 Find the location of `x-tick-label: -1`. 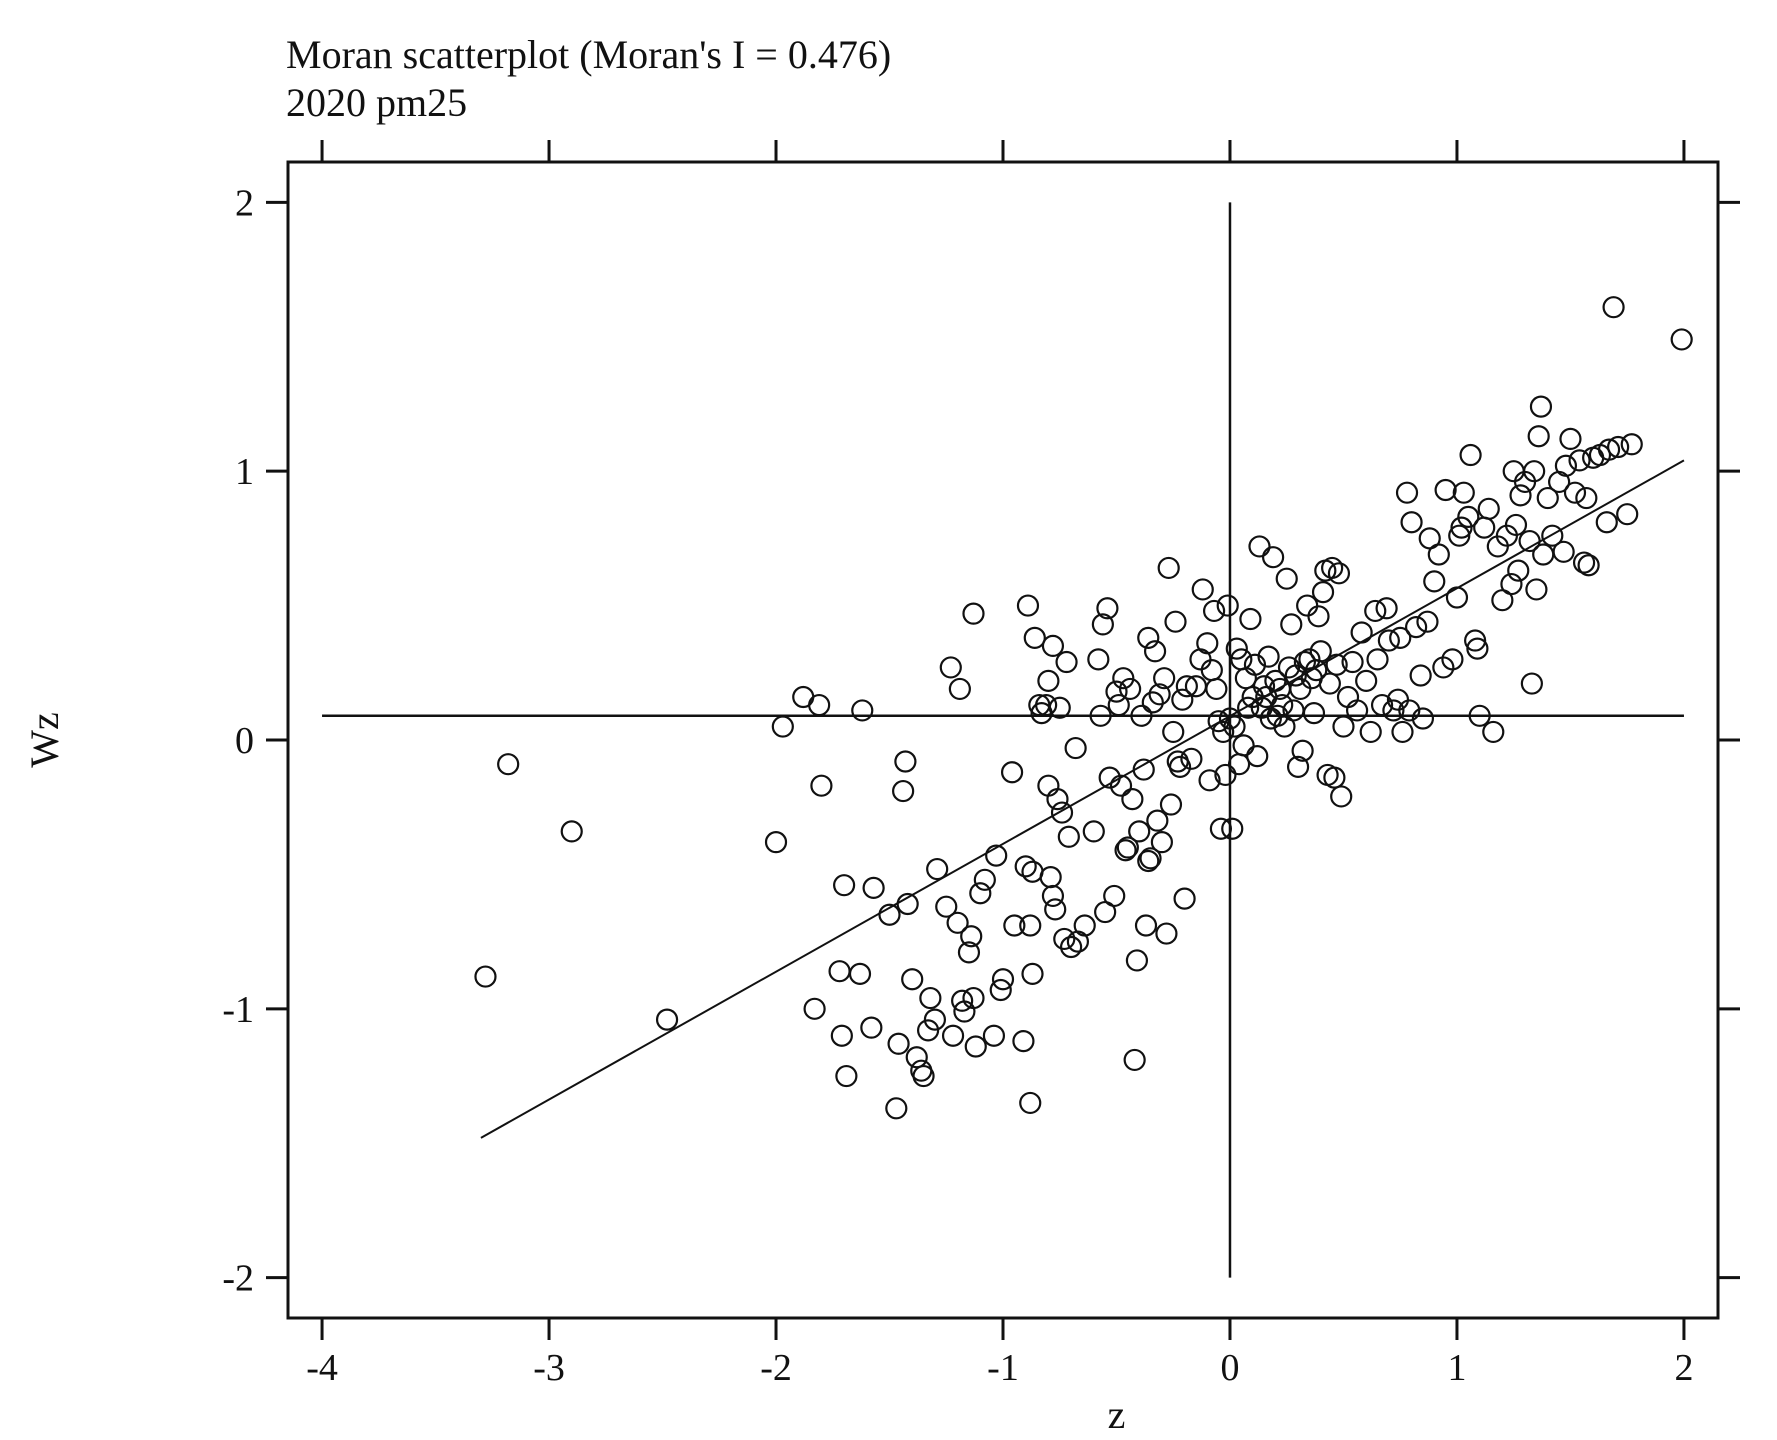

x-tick-label: -1 is located at coordinates (1003, 1368).